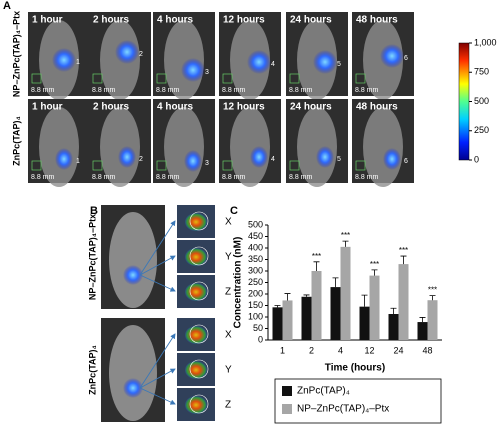  What do you see at coordinates (481, 130) in the screenshot?
I see `colorbar-label: 250` at bounding box center [481, 130].